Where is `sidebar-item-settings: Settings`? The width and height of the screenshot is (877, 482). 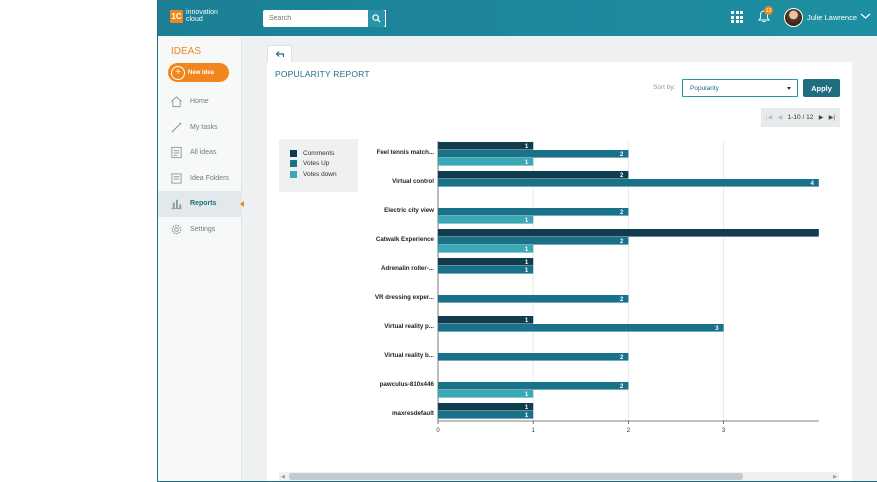
sidebar-item-settings: Settings is located at coordinates (200, 230).